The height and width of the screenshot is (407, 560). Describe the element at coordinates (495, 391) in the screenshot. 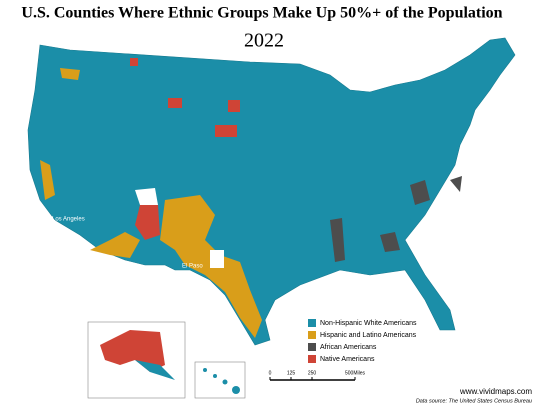

I see `site-credit: www.vividmaps.com` at that location.